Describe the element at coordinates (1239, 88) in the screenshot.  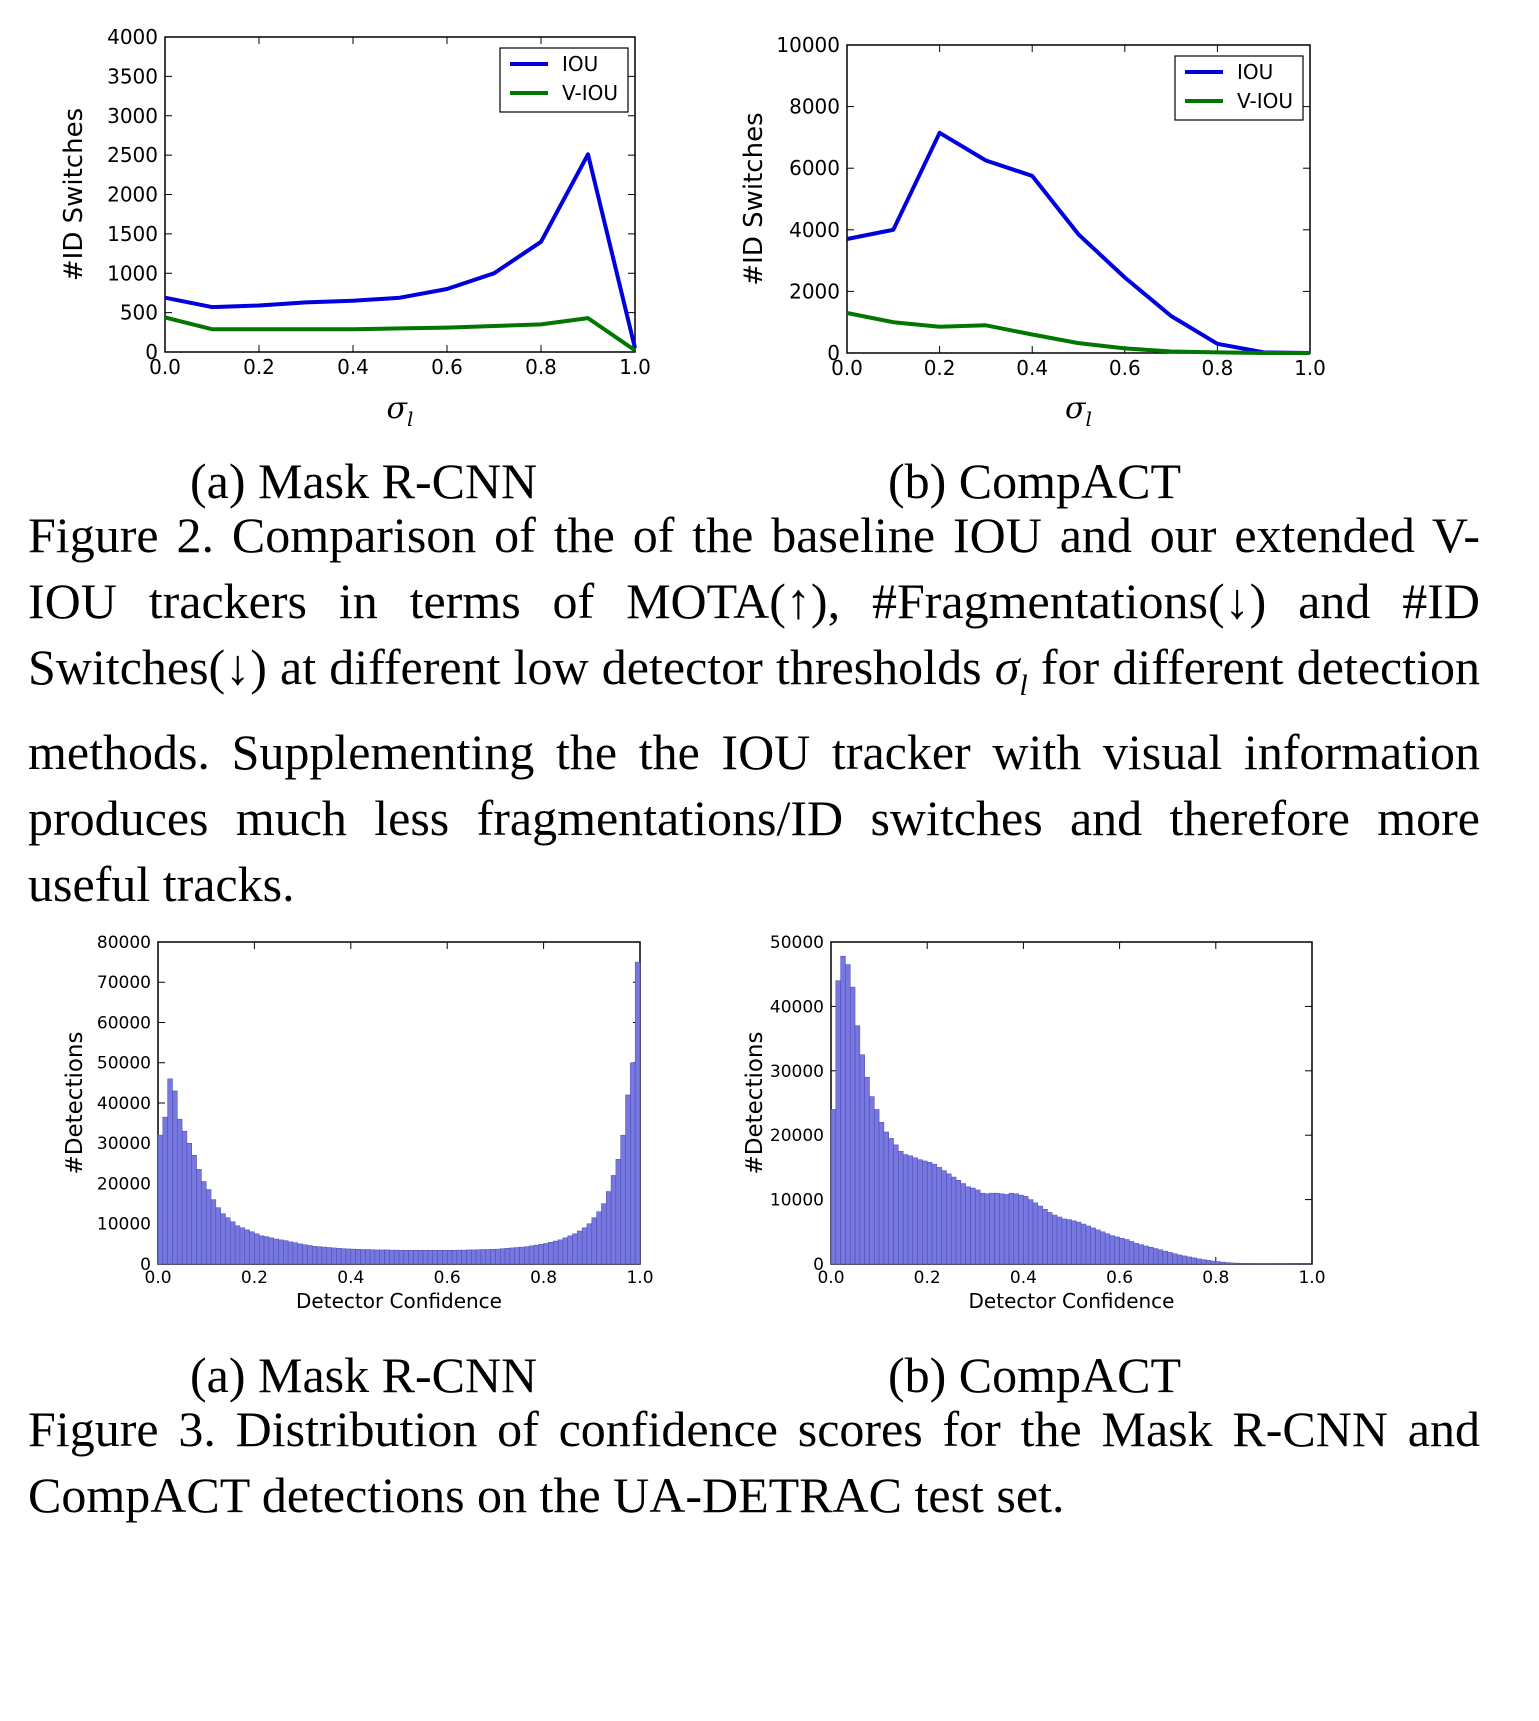
I see `legend-box` at that location.